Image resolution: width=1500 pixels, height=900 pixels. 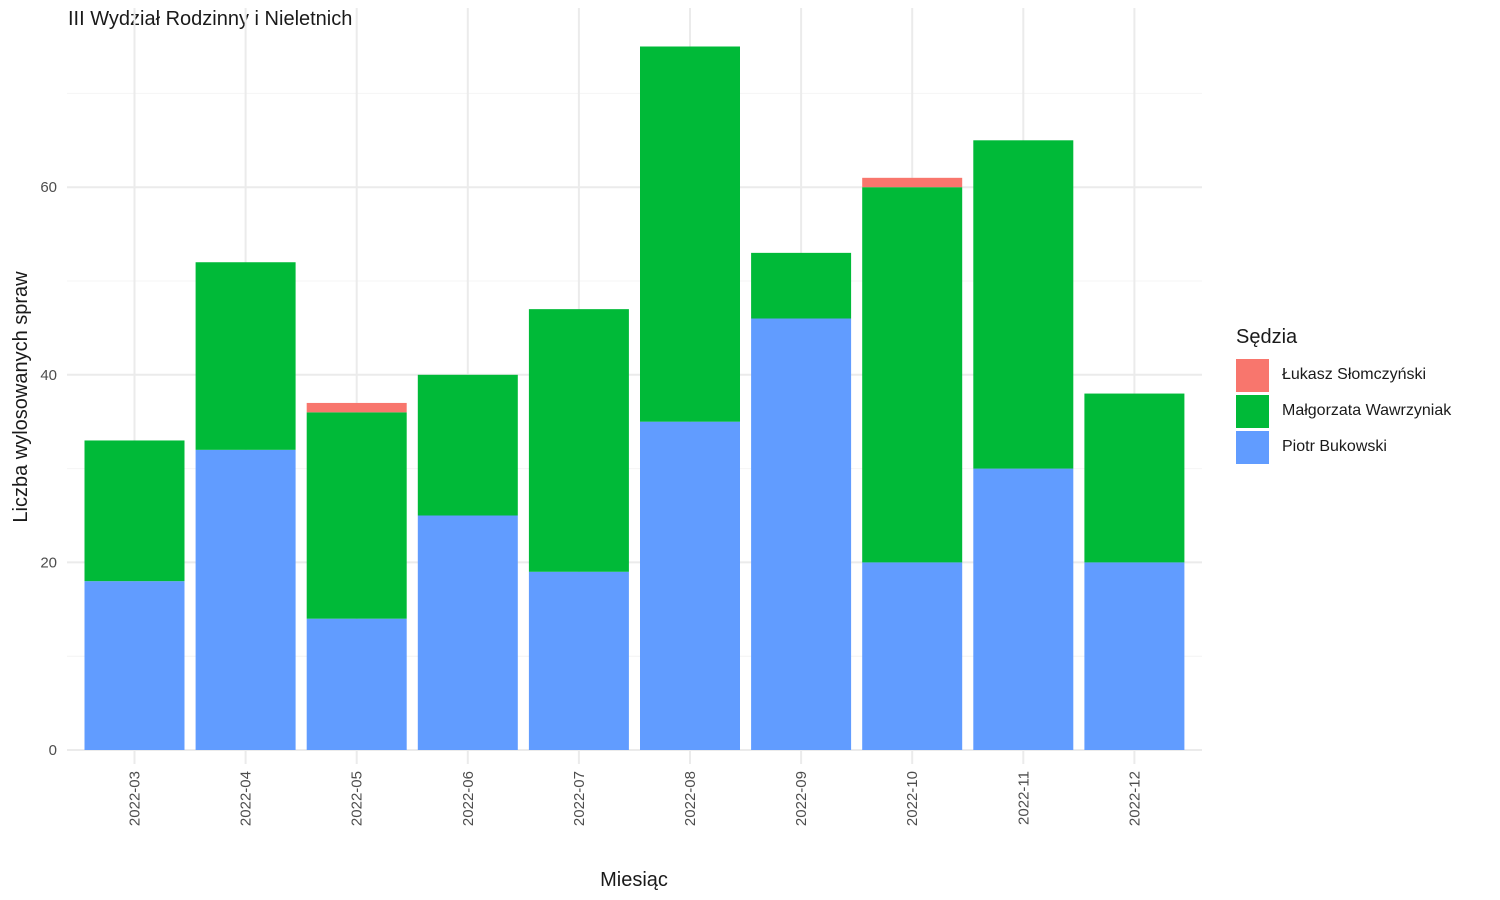 I want to click on x-tick-label: 2022-09, so click(x=801, y=798).